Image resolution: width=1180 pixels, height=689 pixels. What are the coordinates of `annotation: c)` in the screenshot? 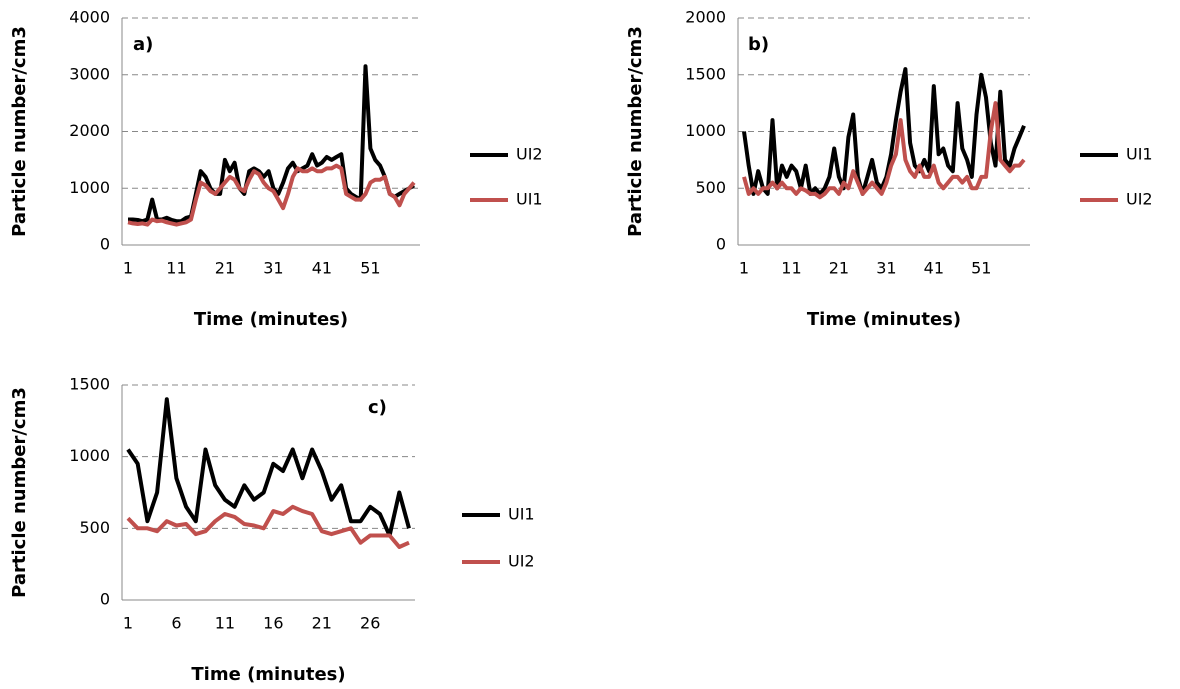 It's located at (377, 407).